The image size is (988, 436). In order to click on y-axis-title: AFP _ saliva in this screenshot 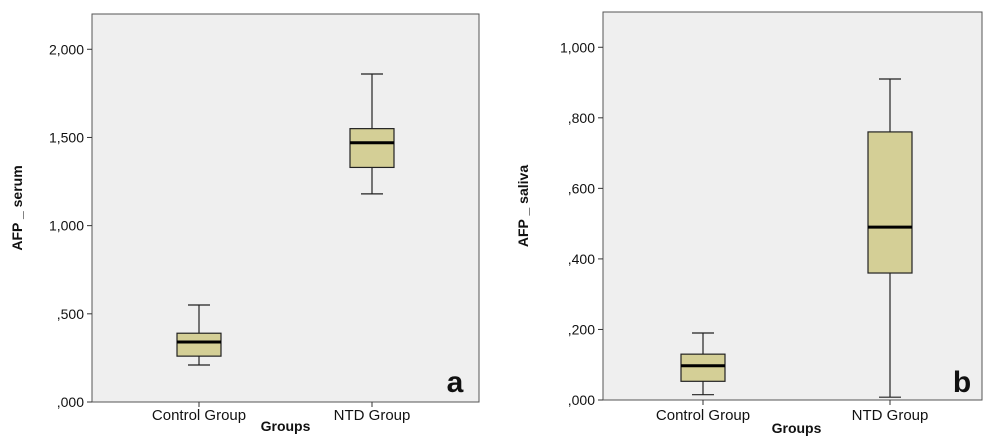, I will do `click(523, 206)`.